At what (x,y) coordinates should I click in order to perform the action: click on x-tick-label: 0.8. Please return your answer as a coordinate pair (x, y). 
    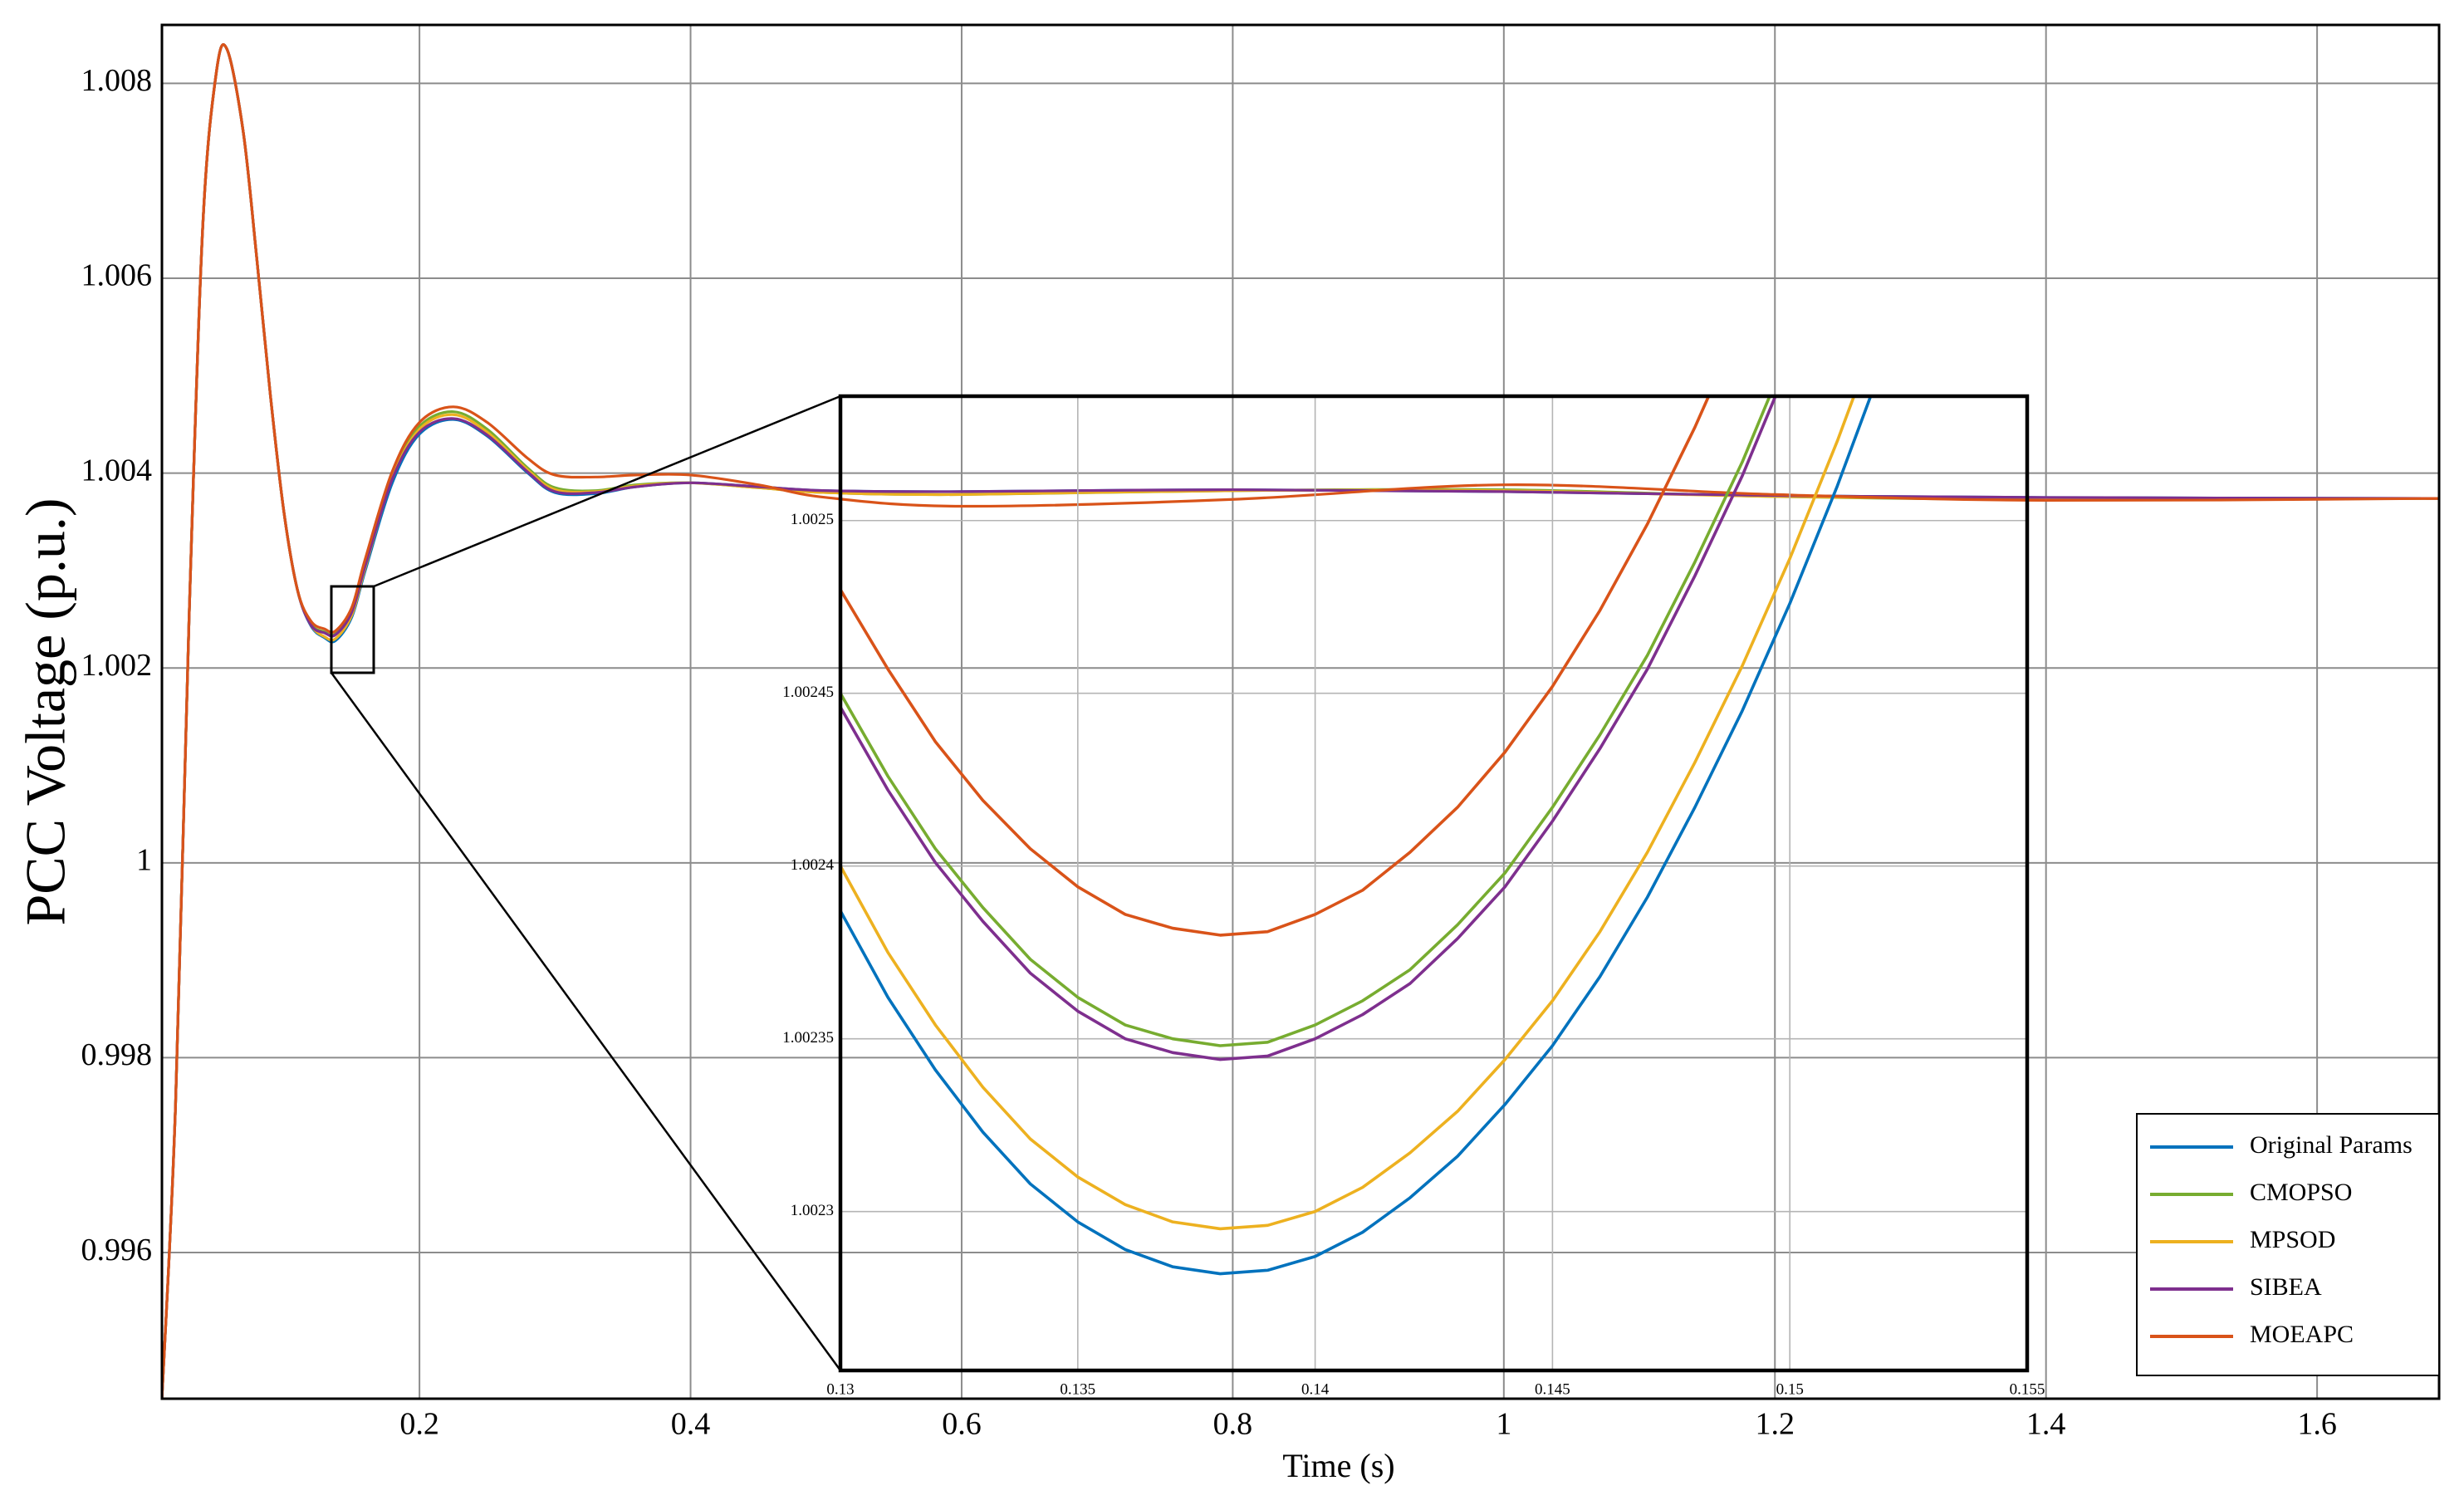
    Looking at the image, I should click on (1233, 1424).